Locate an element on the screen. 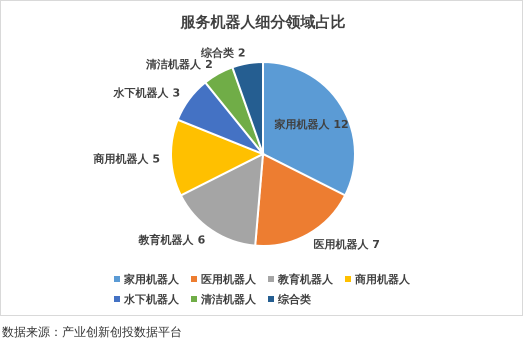 The image size is (524, 349). slice-label: 清洁机器人 is located at coordinates (173, 65).